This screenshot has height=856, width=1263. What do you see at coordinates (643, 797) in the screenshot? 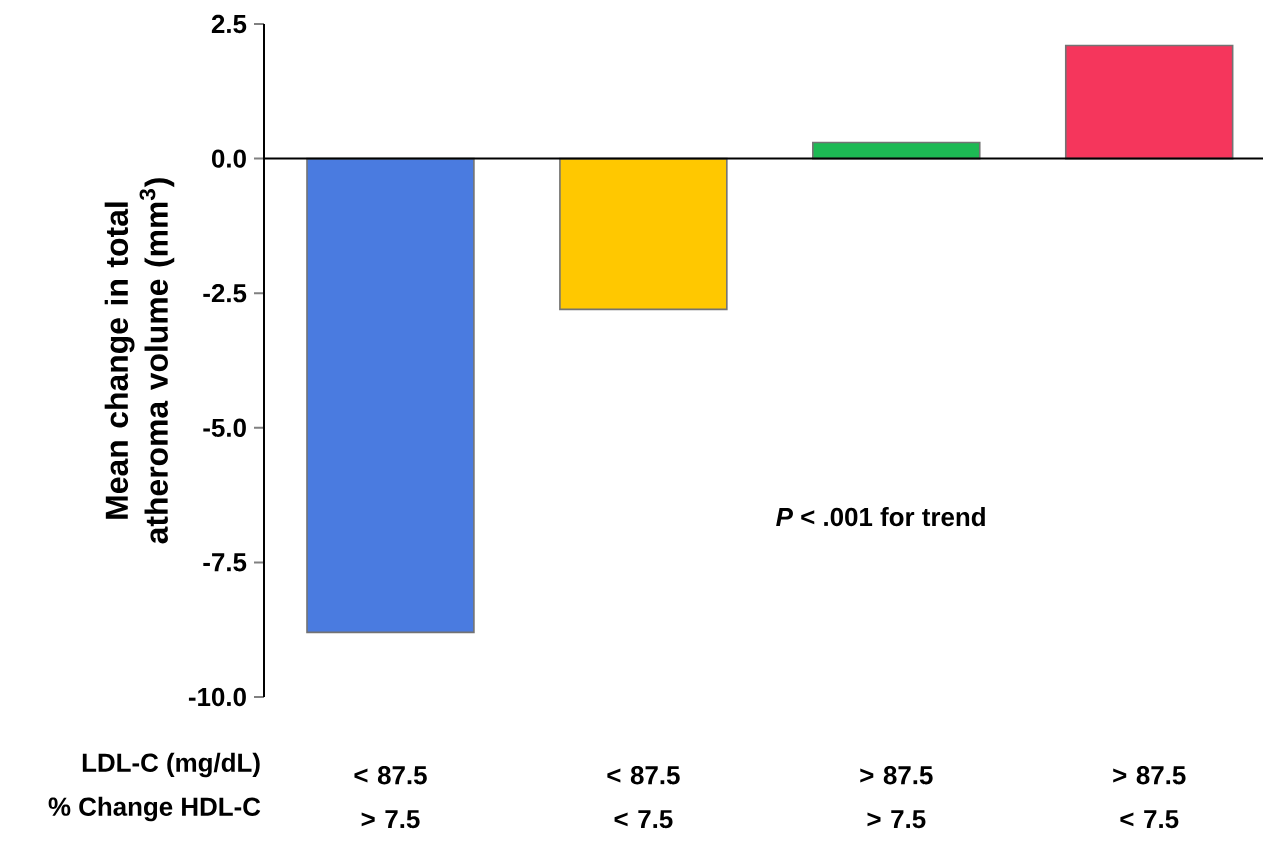
I see `x-tick-label: < 87.5 < 7.5` at bounding box center [643, 797].